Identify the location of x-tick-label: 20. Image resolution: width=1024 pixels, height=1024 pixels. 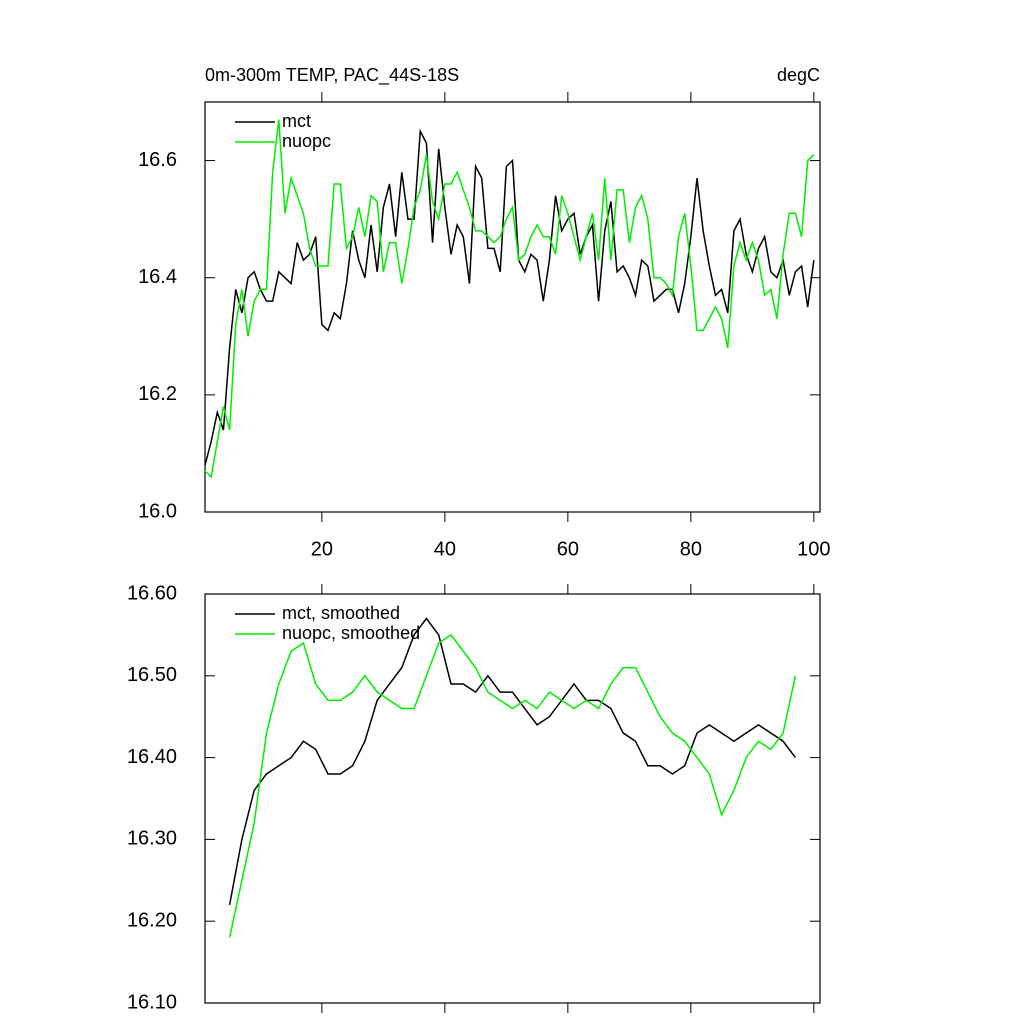
(322, 549).